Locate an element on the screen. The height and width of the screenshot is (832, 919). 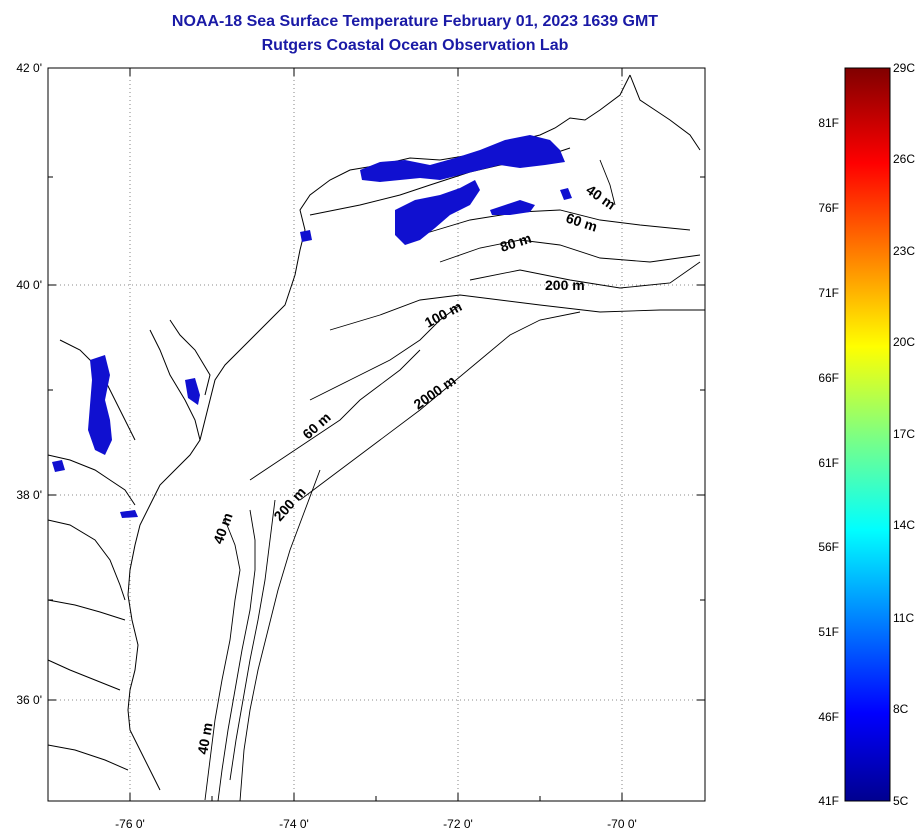
contour-200m-south is located at coordinates (252, 640).